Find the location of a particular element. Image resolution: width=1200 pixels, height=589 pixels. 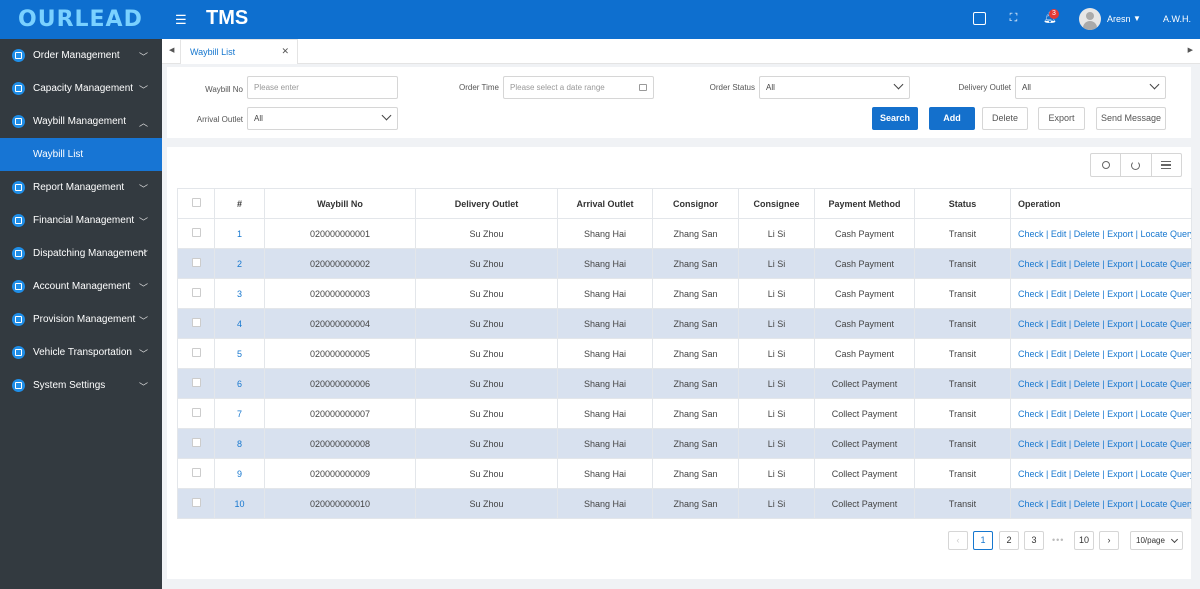

page-10-button: 10 is located at coordinates (1084, 540).